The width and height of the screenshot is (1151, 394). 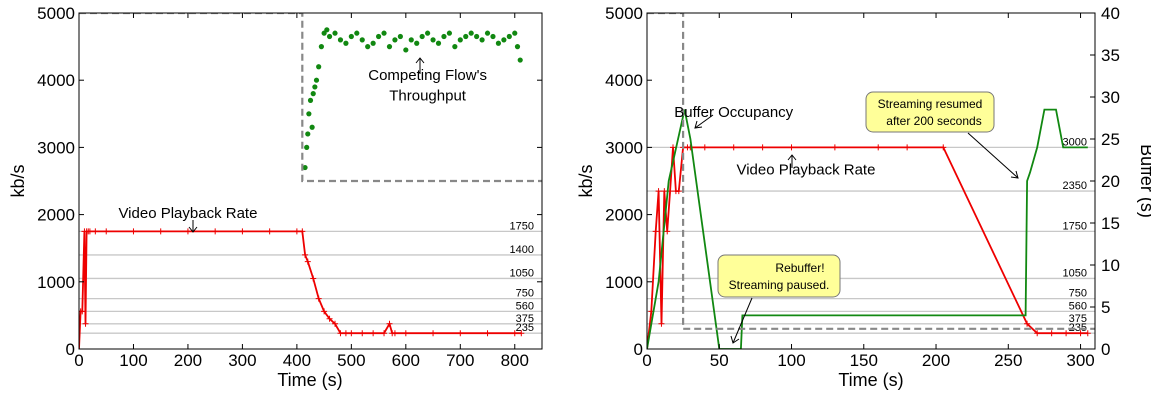 I want to click on rate-level-label: 235, so click(x=1078, y=328).